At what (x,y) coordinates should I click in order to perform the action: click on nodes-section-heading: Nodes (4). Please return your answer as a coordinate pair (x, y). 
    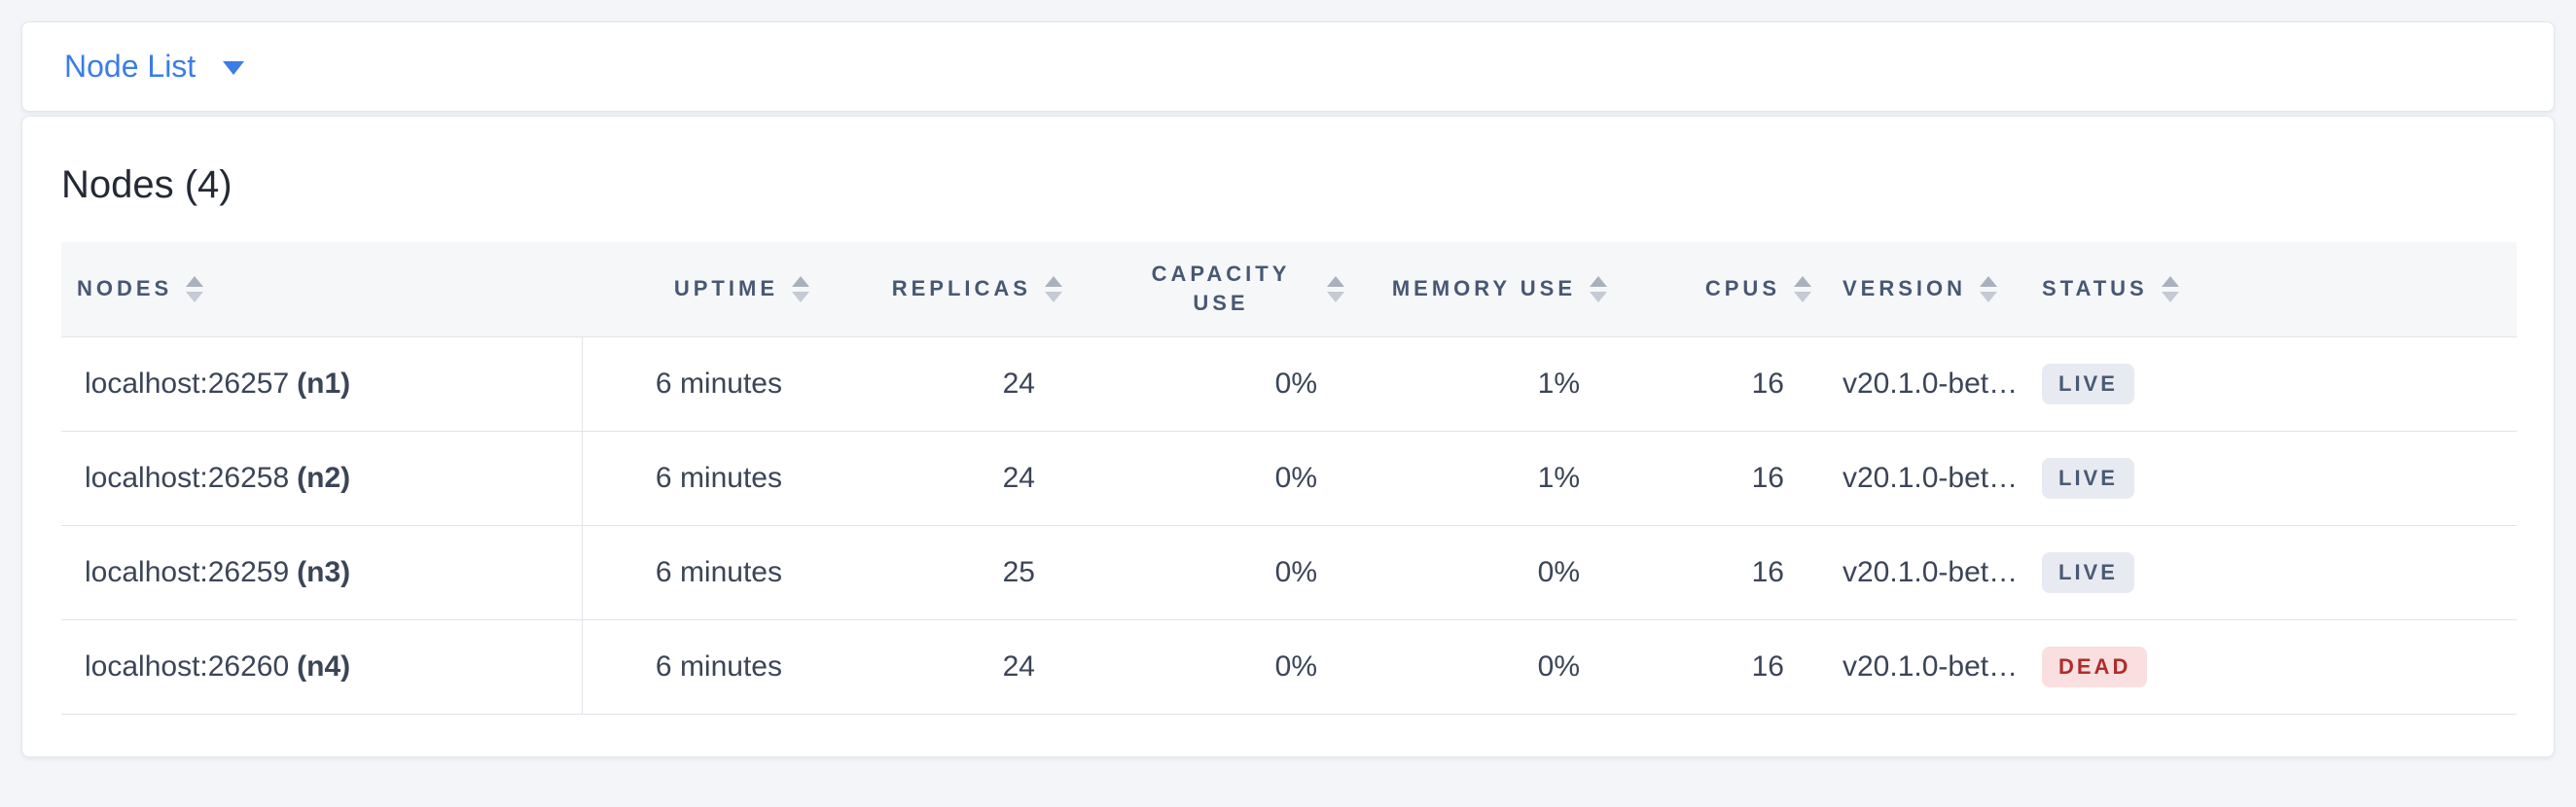
    Looking at the image, I should click on (147, 185).